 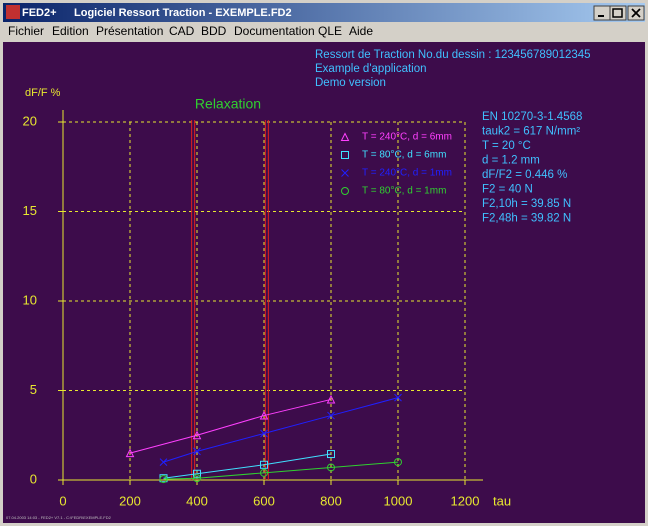 What do you see at coordinates (330, 31) in the screenshot?
I see `menu-item: QLE` at bounding box center [330, 31].